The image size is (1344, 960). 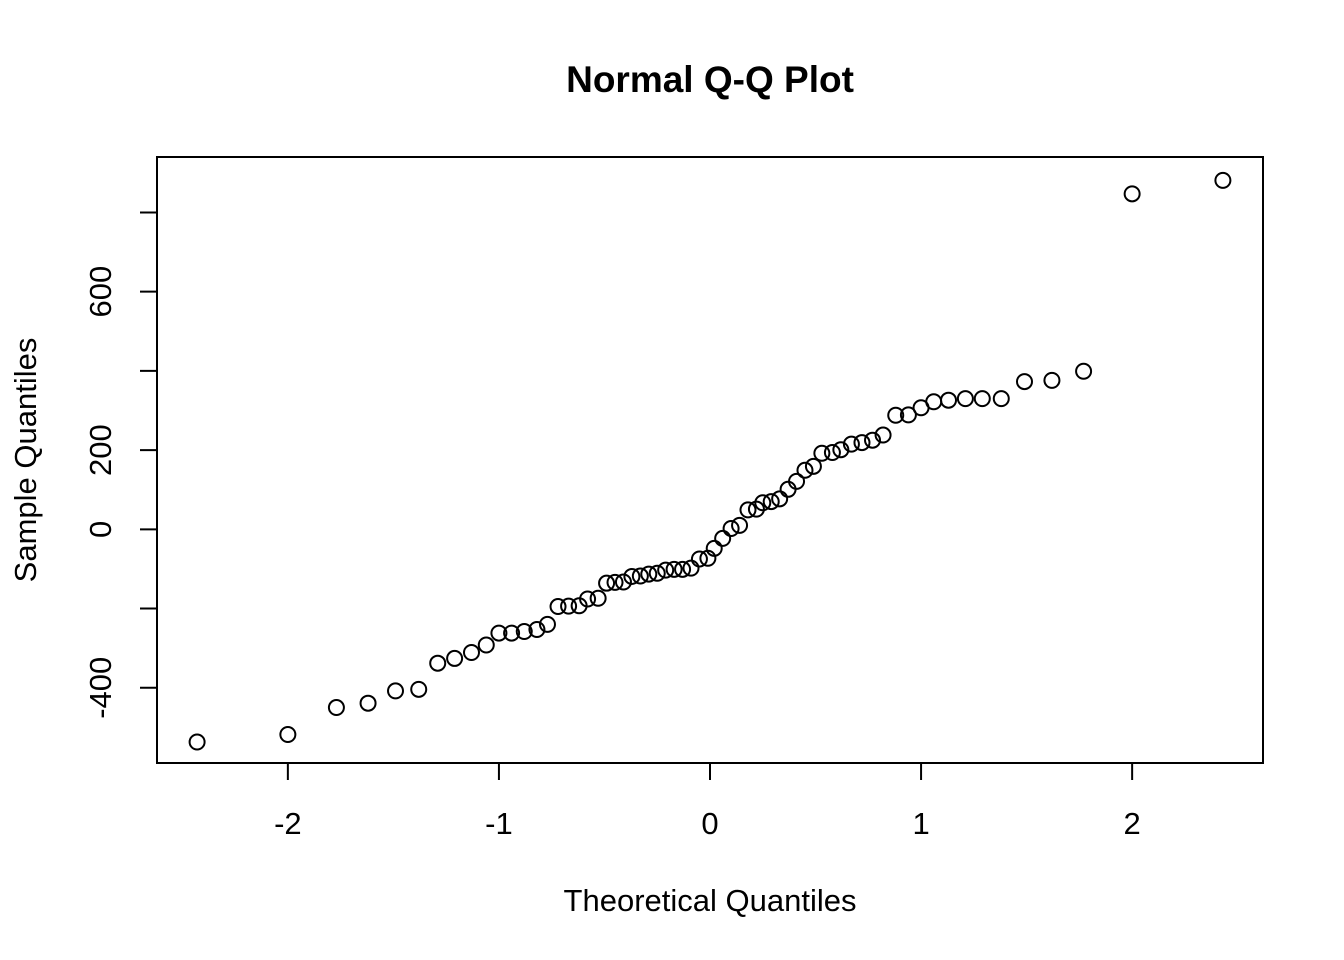 What do you see at coordinates (25, 460) in the screenshot?
I see `y-axis-label: Sample Quantiles` at bounding box center [25, 460].